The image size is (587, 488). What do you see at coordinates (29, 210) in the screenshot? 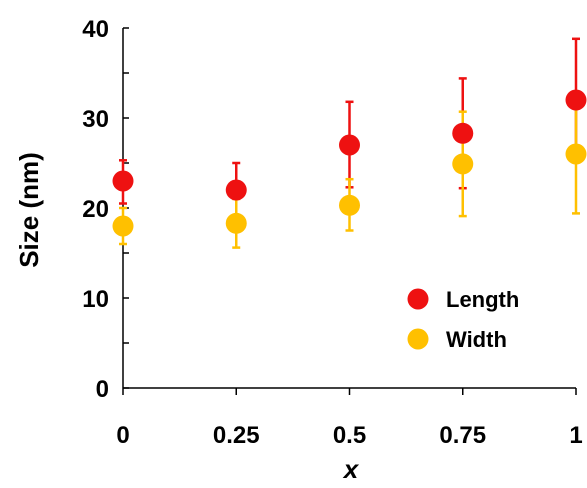
I see `y-axis-title: Size (nm)` at bounding box center [29, 210].